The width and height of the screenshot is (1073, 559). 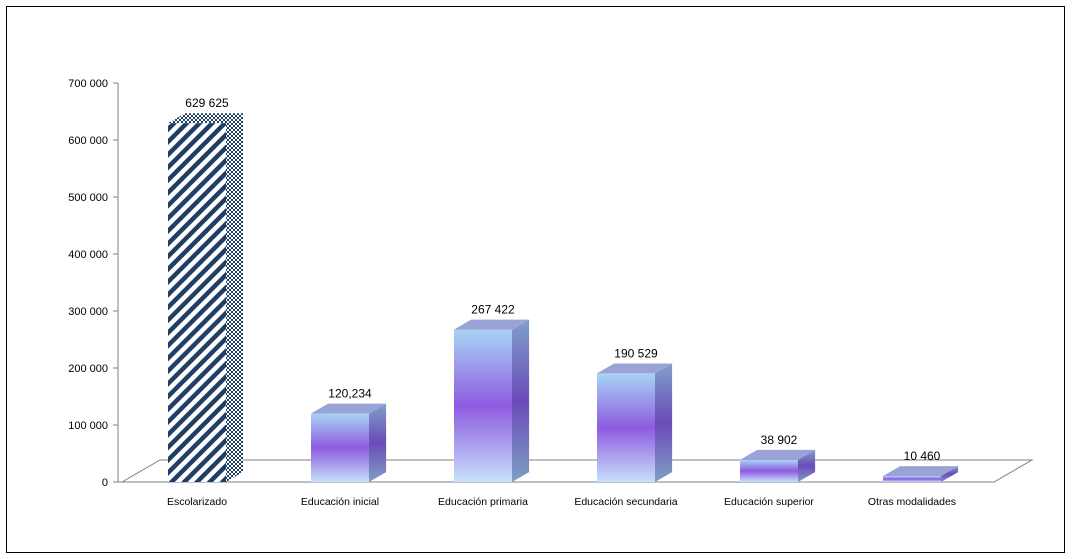 What do you see at coordinates (912, 502) in the screenshot?
I see `category-label: Otras modalidades` at bounding box center [912, 502].